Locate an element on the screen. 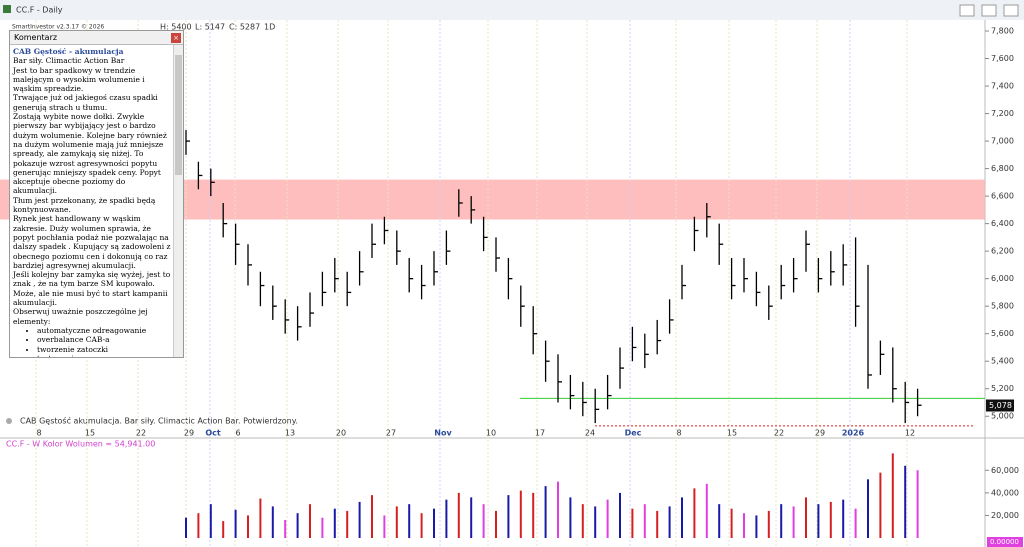 This screenshot has height=547, width=1024. last-price-label: 5,078 is located at coordinates (1000, 405).